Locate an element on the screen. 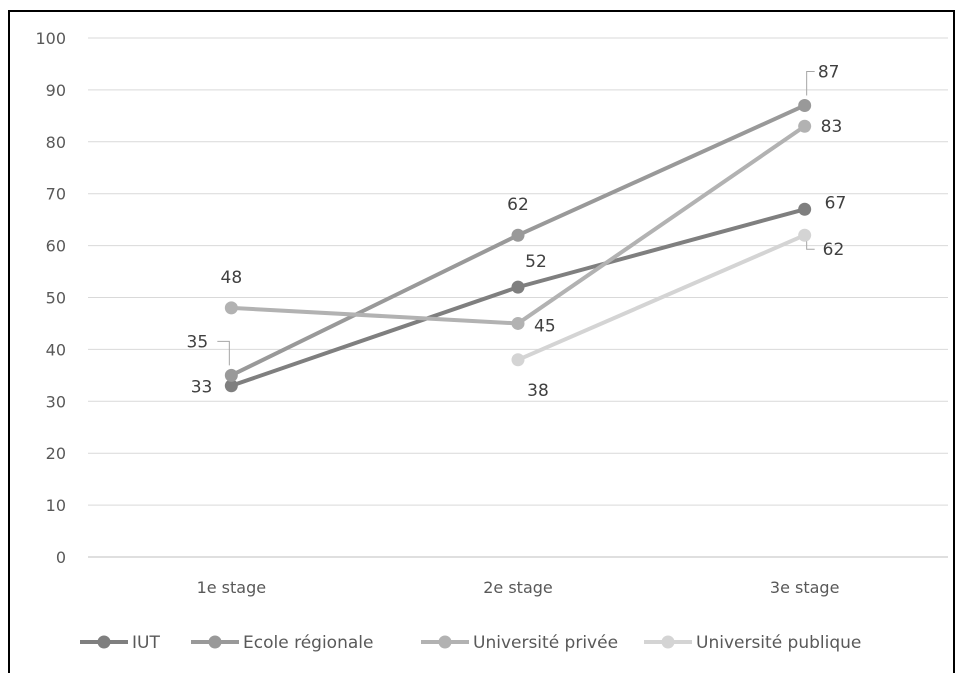 The image size is (962, 673). y-tick-label: 100 is located at coordinates (50, 38).